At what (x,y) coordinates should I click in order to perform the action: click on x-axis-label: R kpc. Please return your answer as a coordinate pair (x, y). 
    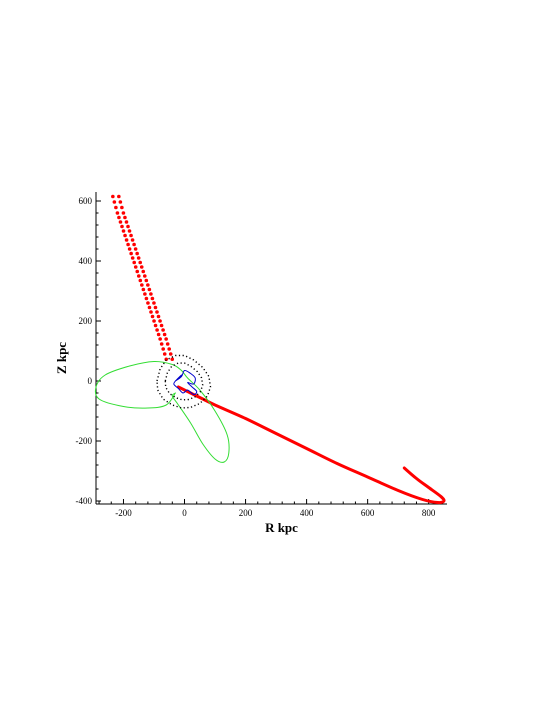
    Looking at the image, I should click on (281, 527).